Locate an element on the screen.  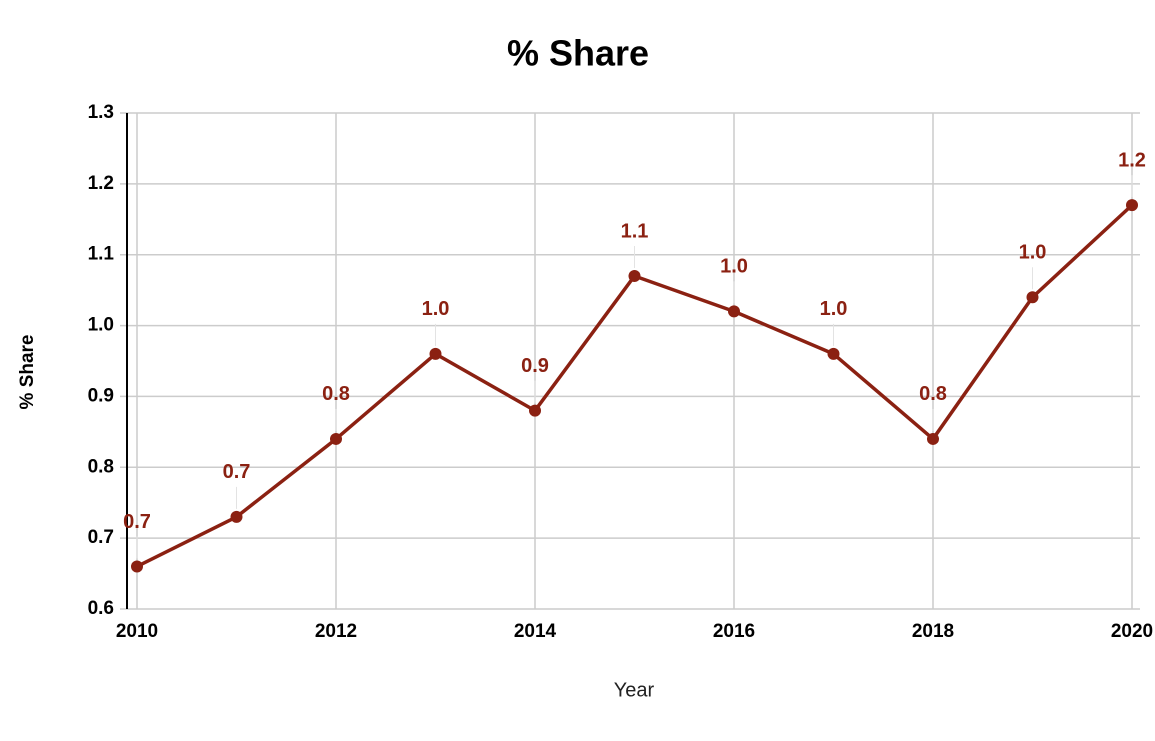
y-tick-label: 1.3 is located at coordinates (101, 112).